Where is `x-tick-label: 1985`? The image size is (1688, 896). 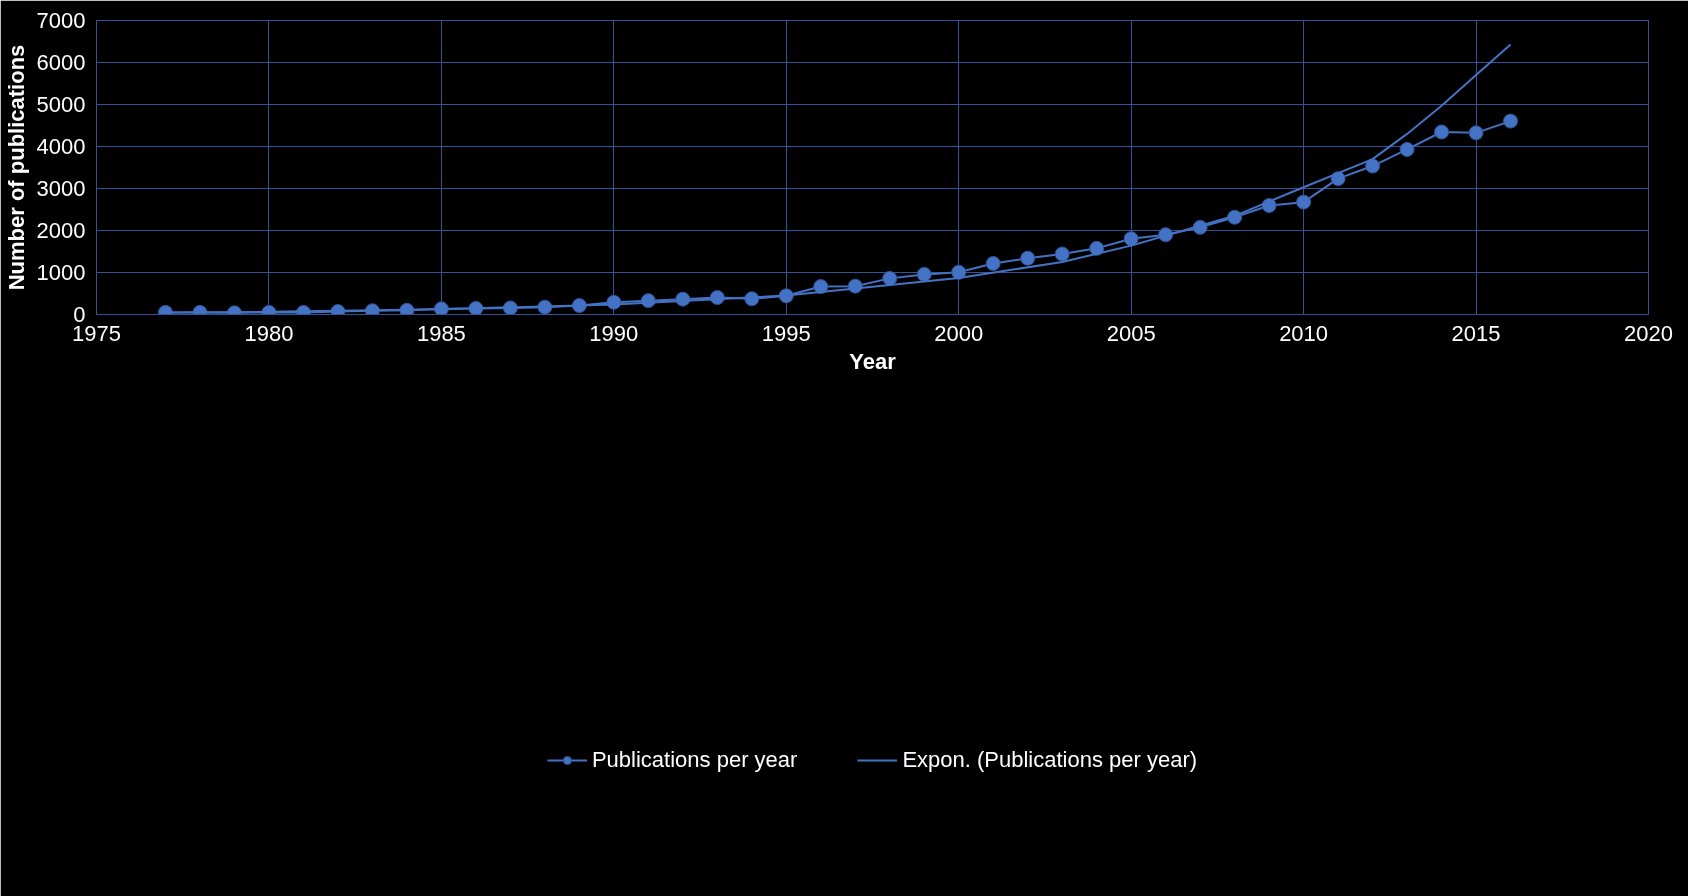 x-tick-label: 1985 is located at coordinates (441, 333).